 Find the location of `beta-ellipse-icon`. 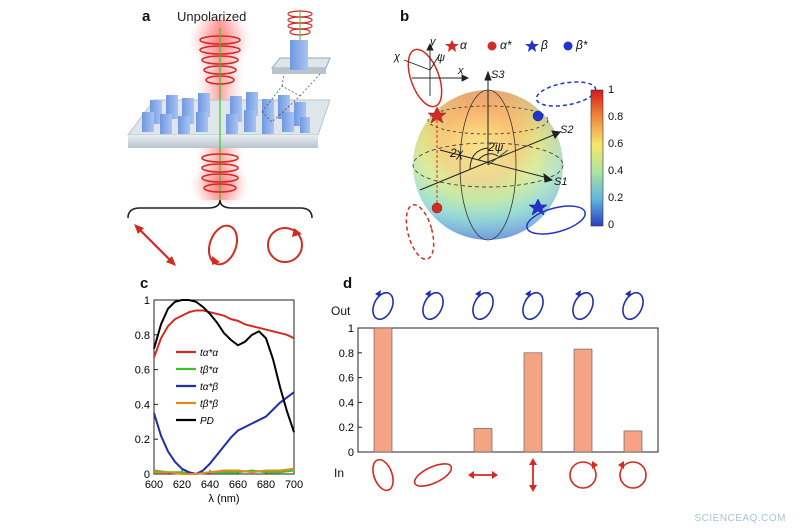

beta-ellipse-icon is located at coordinates (556, 220).